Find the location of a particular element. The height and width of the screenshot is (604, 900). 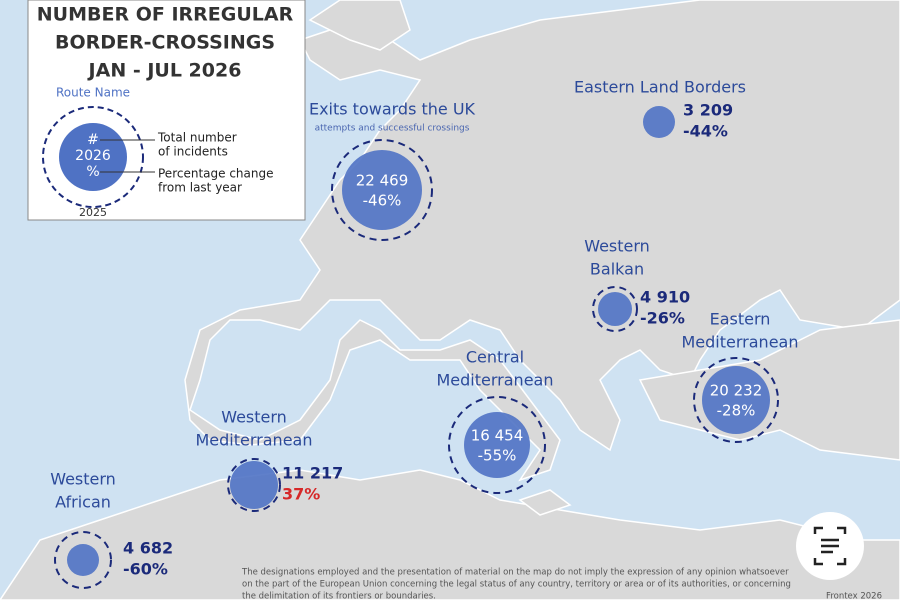

route-name: African is located at coordinates (83, 502).